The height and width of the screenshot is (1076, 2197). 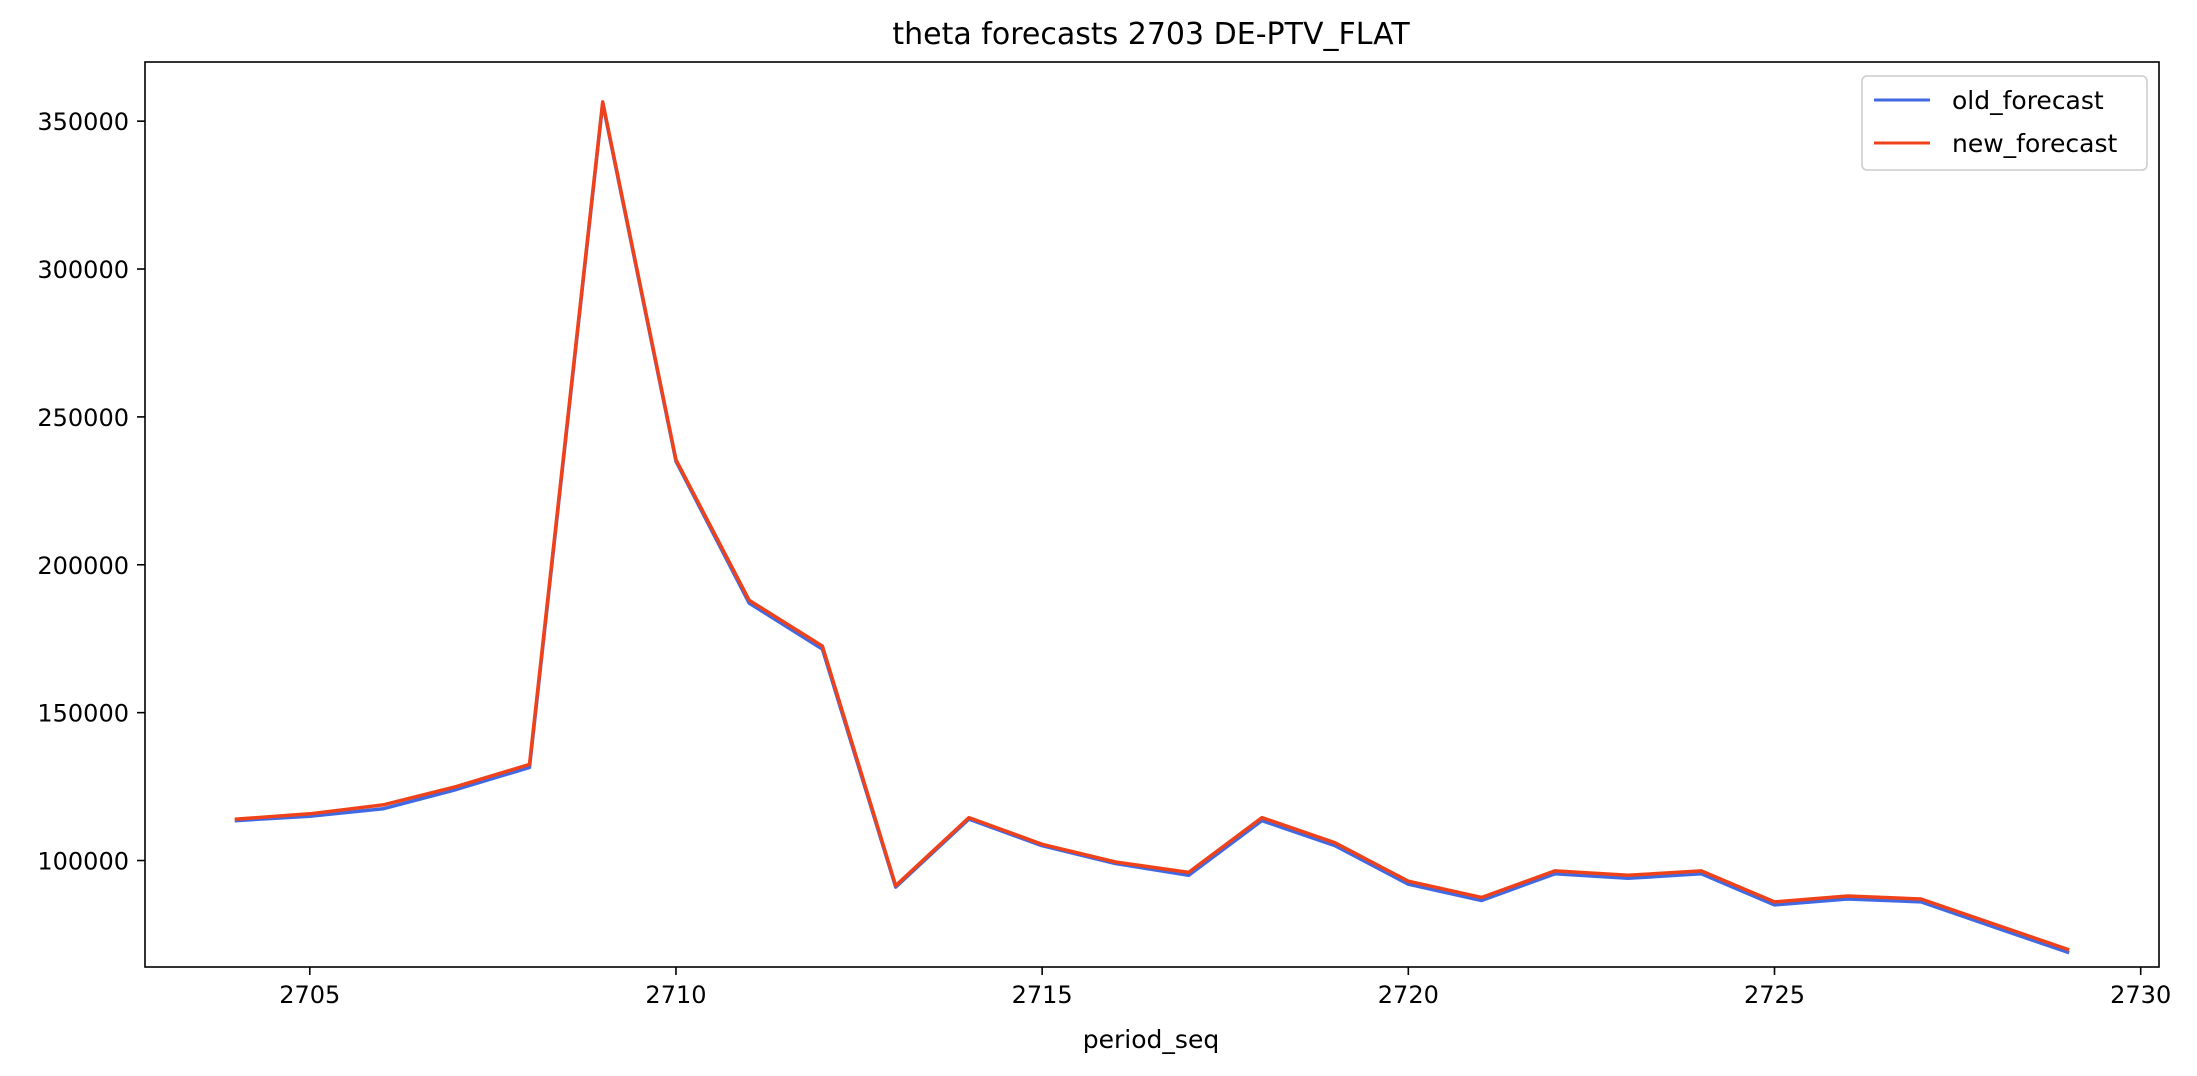 What do you see at coordinates (83, 566) in the screenshot?
I see `y-tick-label: 200000` at bounding box center [83, 566].